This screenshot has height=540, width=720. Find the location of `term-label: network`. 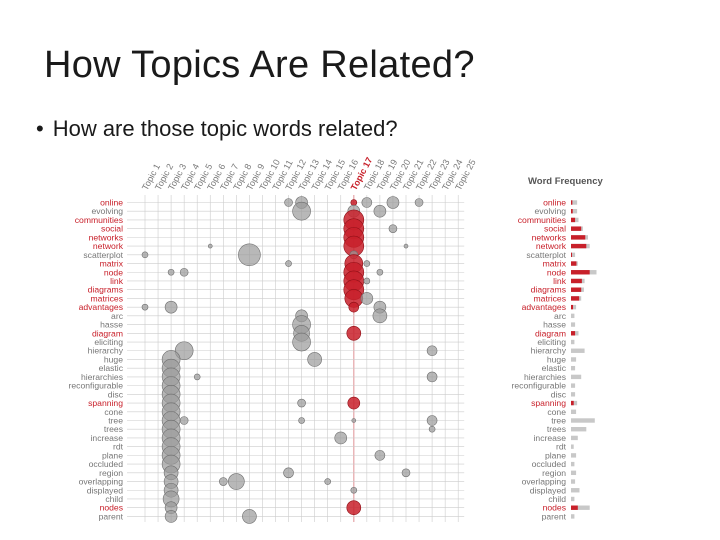

term-label: network is located at coordinates (108, 246).